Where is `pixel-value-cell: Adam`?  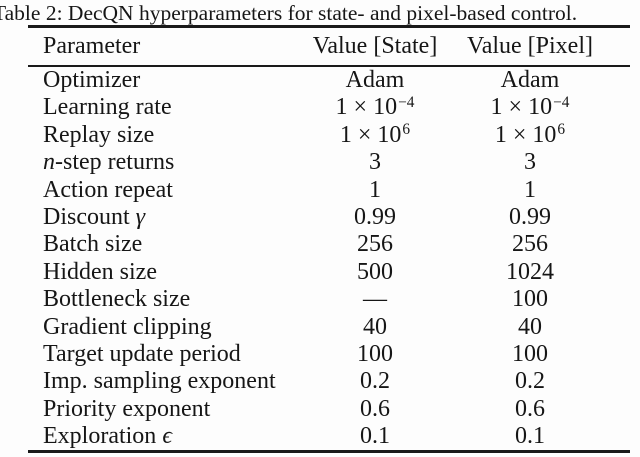 pixel-value-cell: Adam is located at coordinates (530, 80).